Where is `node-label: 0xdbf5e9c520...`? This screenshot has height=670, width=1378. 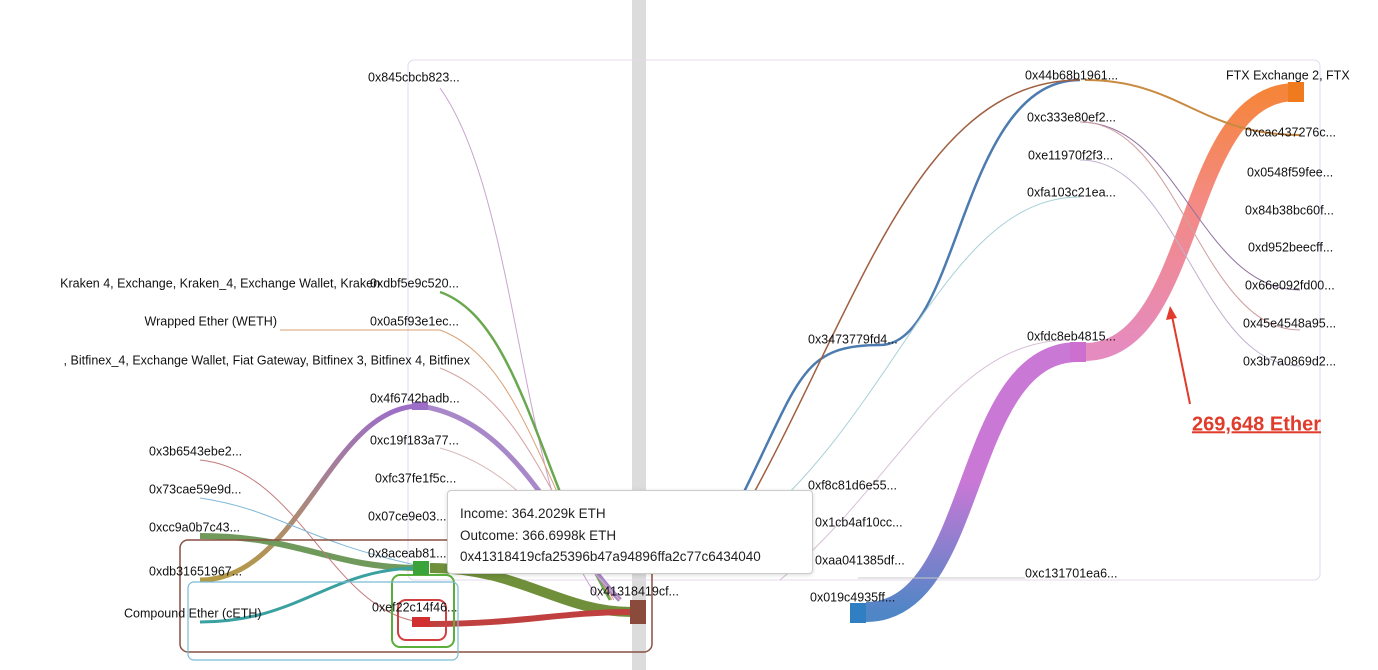
node-label: 0xdbf5e9c520... is located at coordinates (414, 283).